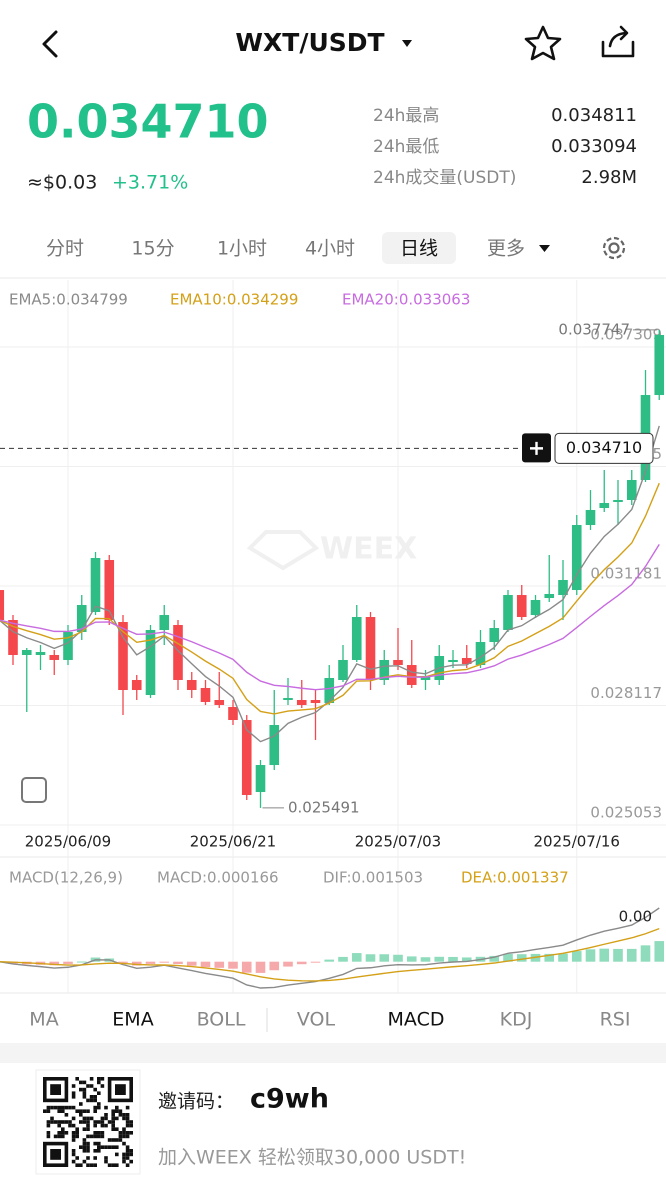  I want to click on timeframe-tab: 4小时, so click(330, 249).